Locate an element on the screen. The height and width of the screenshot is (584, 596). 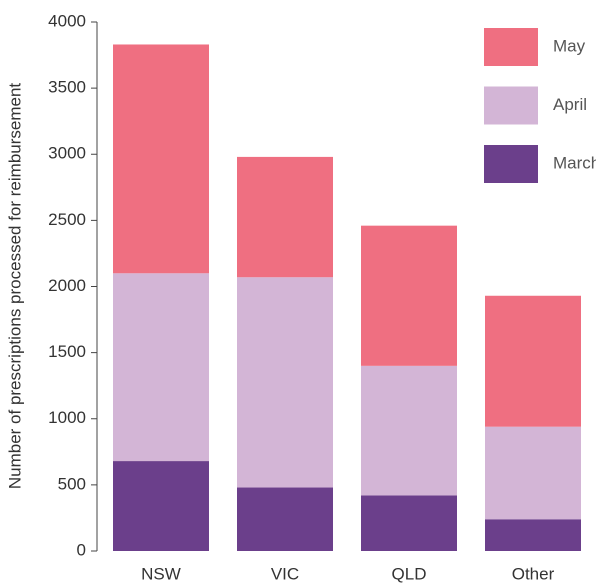
legend-label: April is located at coordinates (570, 104).